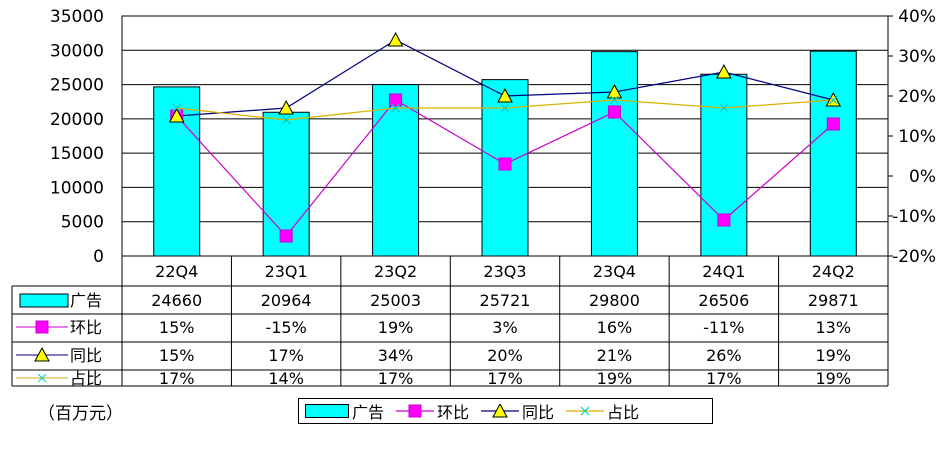 The height and width of the screenshot is (450, 945). What do you see at coordinates (177, 327) in the screenshot?
I see `table-cell-qoq-22q4: 15%` at bounding box center [177, 327].